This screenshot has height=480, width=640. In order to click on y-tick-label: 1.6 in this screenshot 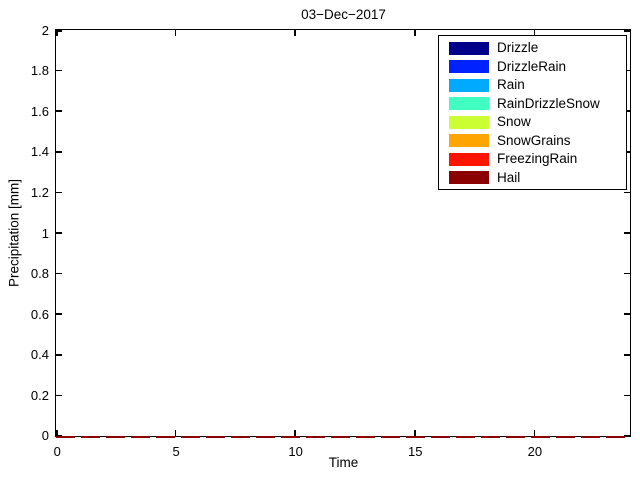, I will do `click(39, 111)`.